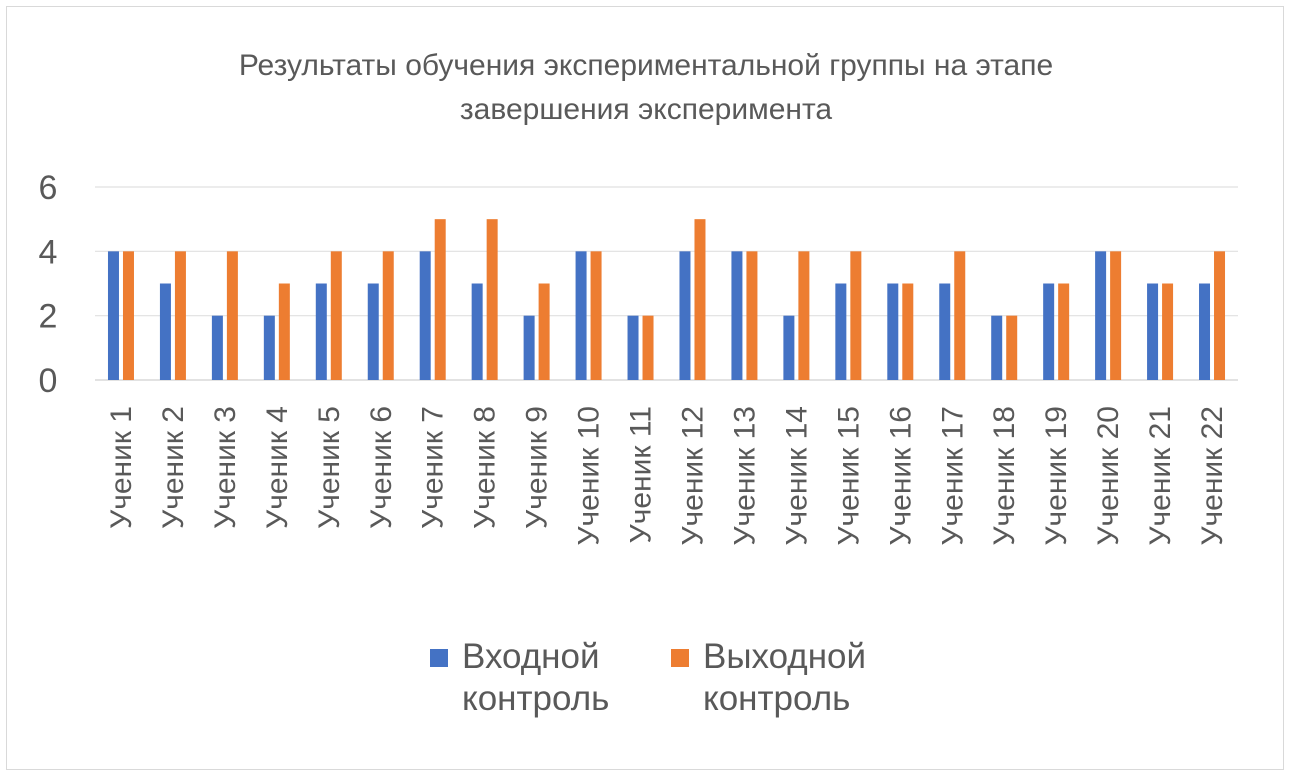 The height and width of the screenshot is (778, 1292). Describe the element at coordinates (848, 476) in the screenshot. I see `x-tick-label: Ученик 15` at that location.